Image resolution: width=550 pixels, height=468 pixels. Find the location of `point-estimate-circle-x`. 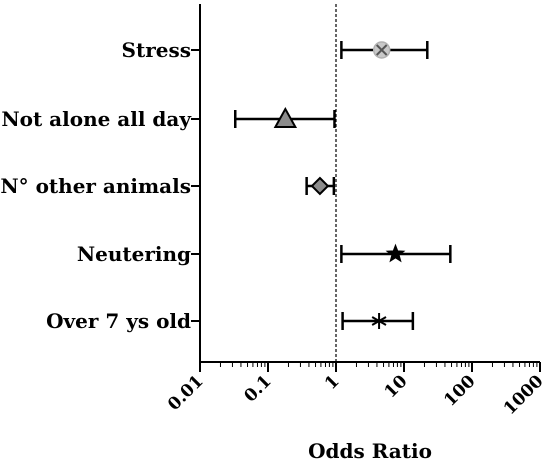

point-estimate-circle-x is located at coordinates (381, 50).